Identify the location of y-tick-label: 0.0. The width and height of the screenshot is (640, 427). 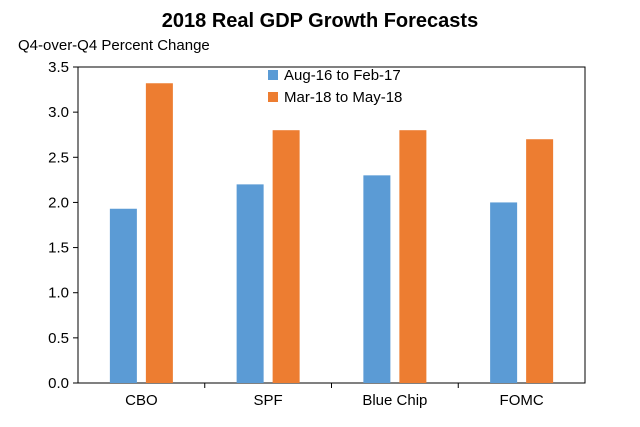
(58, 383).